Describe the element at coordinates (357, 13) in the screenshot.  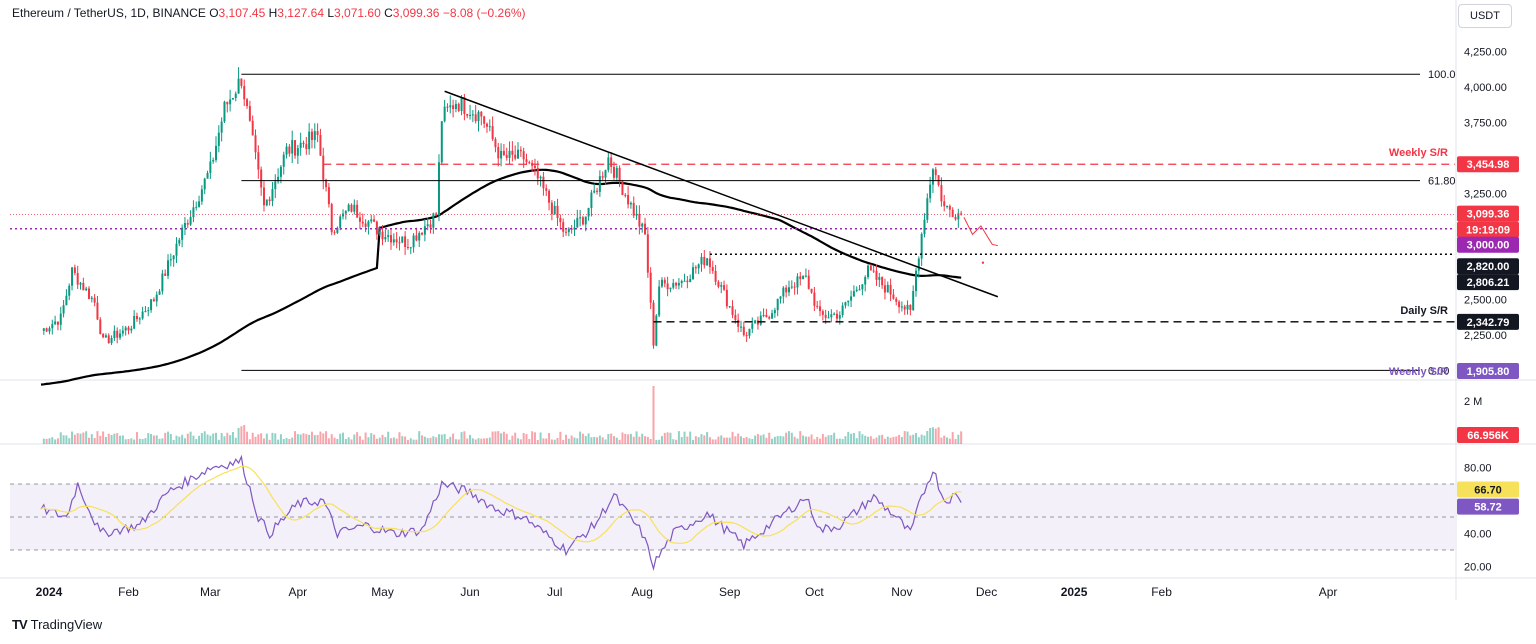
I see `low-value: 3,071.60` at that location.